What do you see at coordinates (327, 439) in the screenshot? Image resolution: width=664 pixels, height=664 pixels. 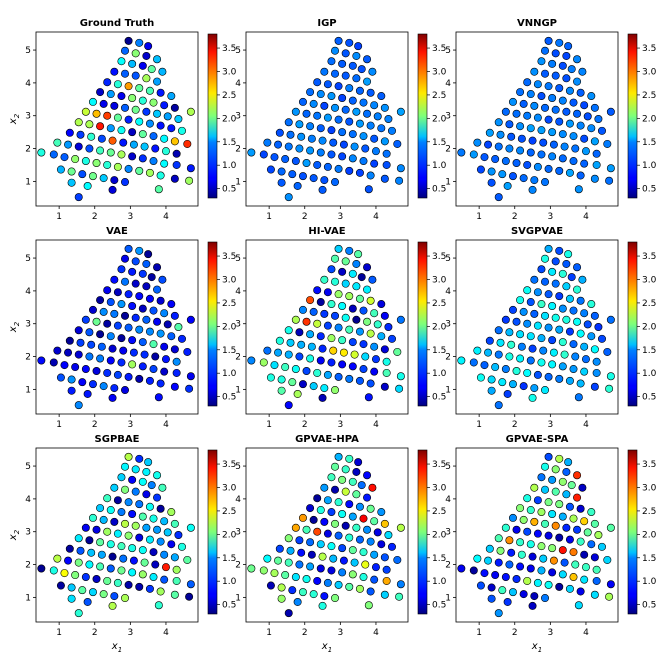 I see `subplot-title: GPVAE-HPA` at bounding box center [327, 439].